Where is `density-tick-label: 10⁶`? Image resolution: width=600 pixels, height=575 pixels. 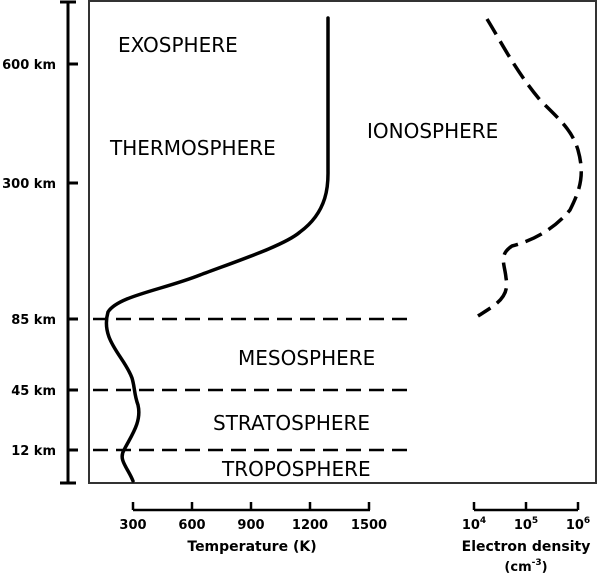
density-tick-label: 10⁶ is located at coordinates (578, 524).